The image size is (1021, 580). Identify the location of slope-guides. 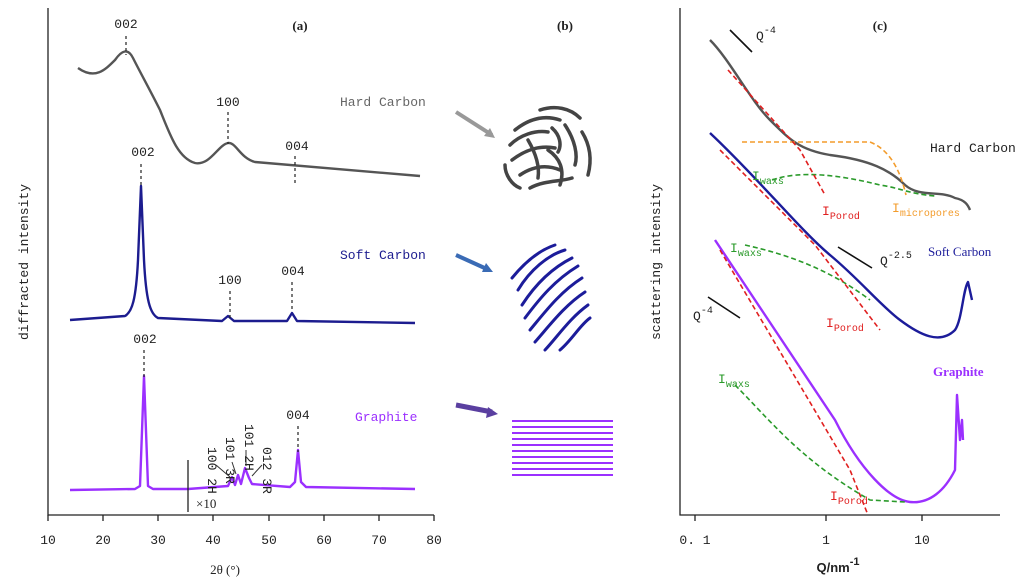
(790, 174).